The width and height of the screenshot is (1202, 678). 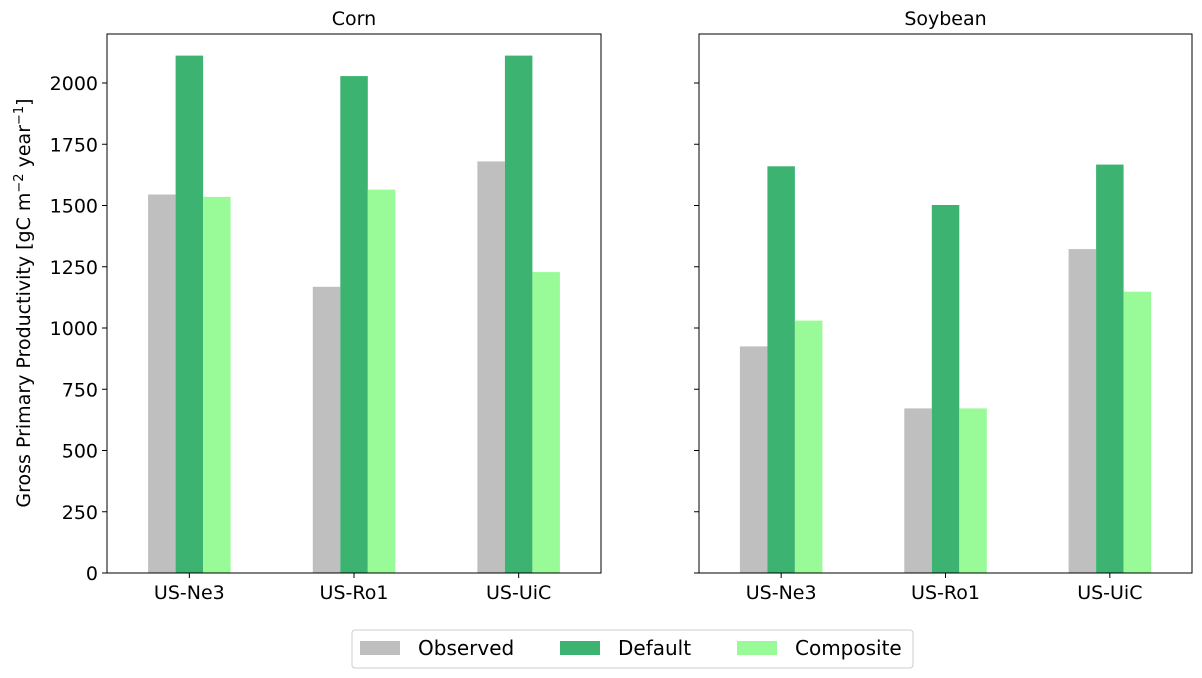 What do you see at coordinates (945, 19) in the screenshot?
I see `panel-title: Soybean` at bounding box center [945, 19].